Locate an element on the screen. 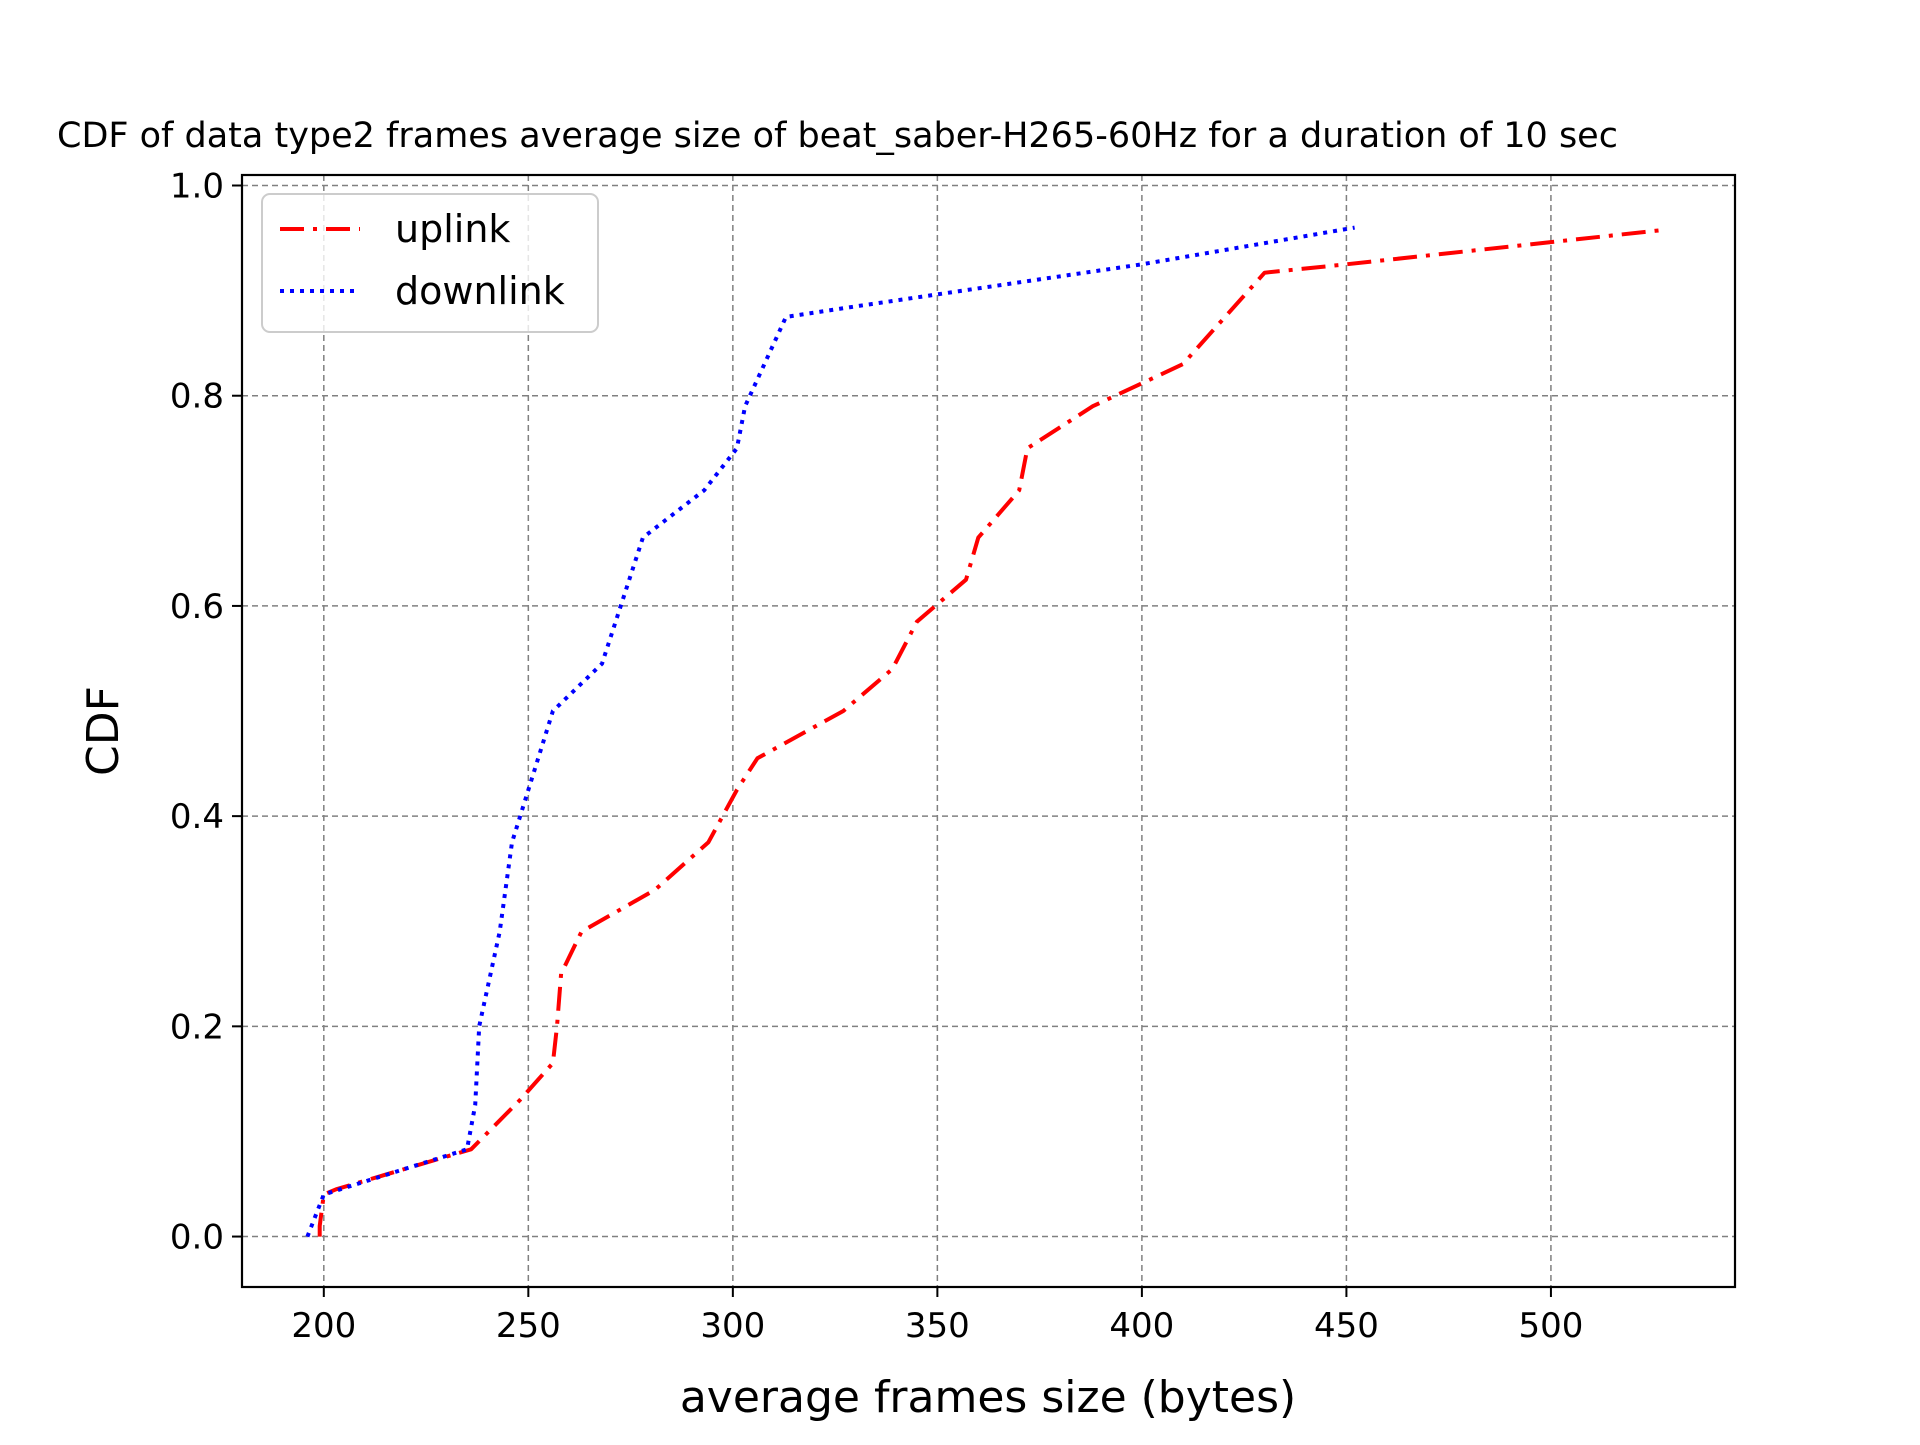  x-axis-label: average frames size (bytes) is located at coordinates (988, 1397).